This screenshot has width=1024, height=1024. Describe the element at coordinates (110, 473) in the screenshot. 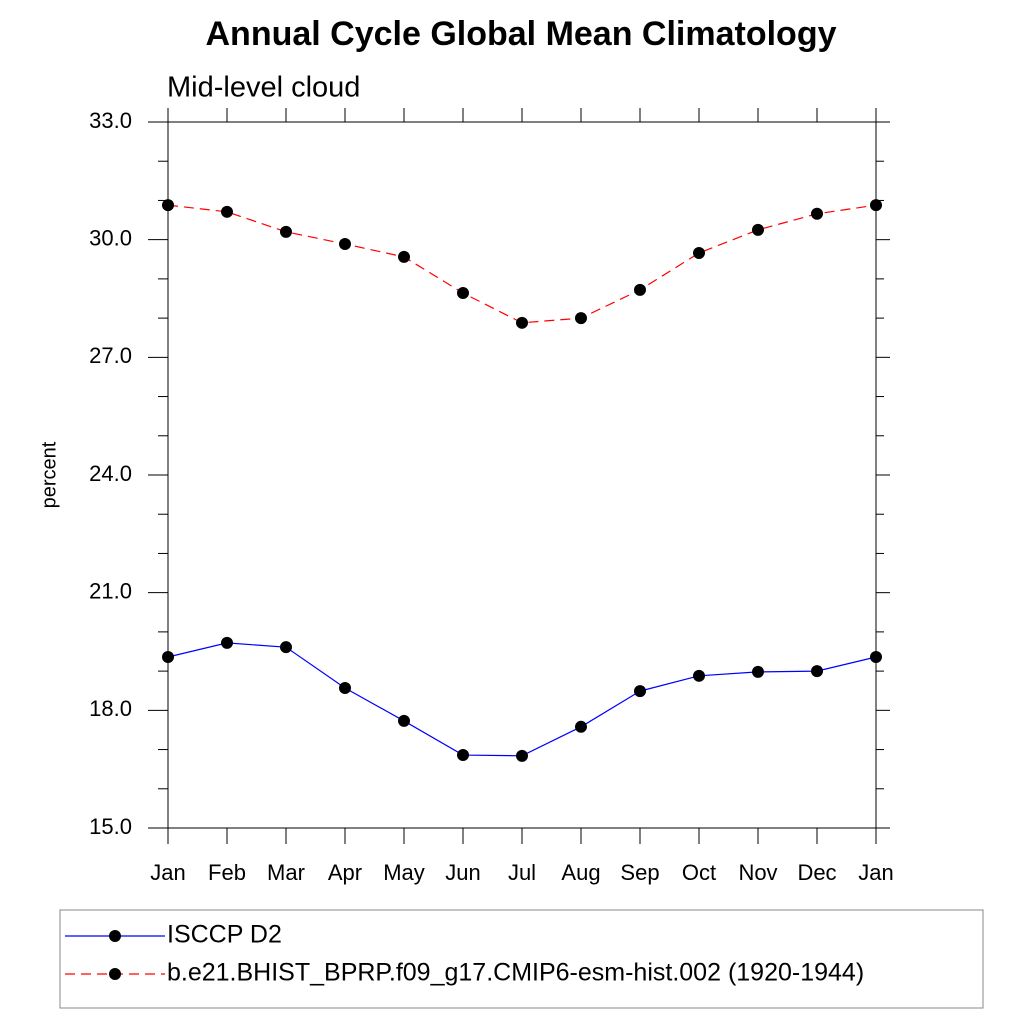

I see `y-tick-label: 24.0` at that location.